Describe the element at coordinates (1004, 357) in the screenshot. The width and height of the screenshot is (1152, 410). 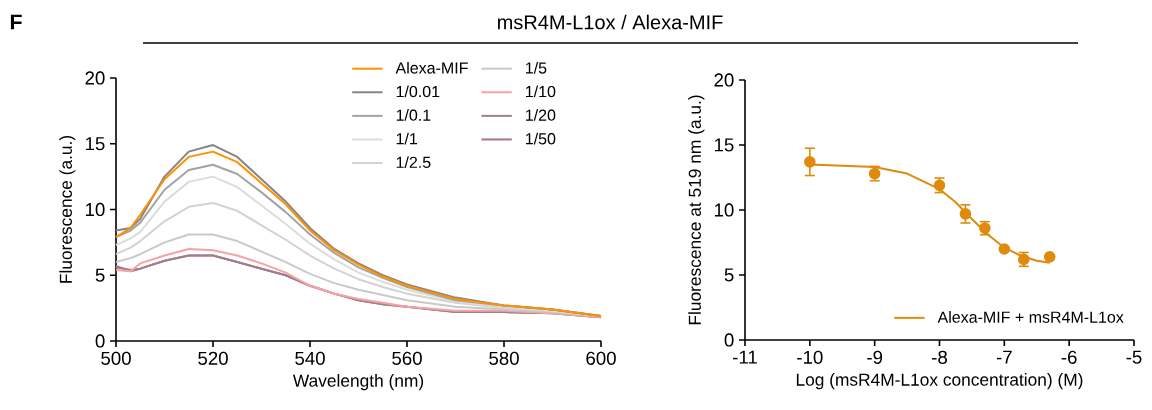
I see `x-tick-label: -7` at that location.